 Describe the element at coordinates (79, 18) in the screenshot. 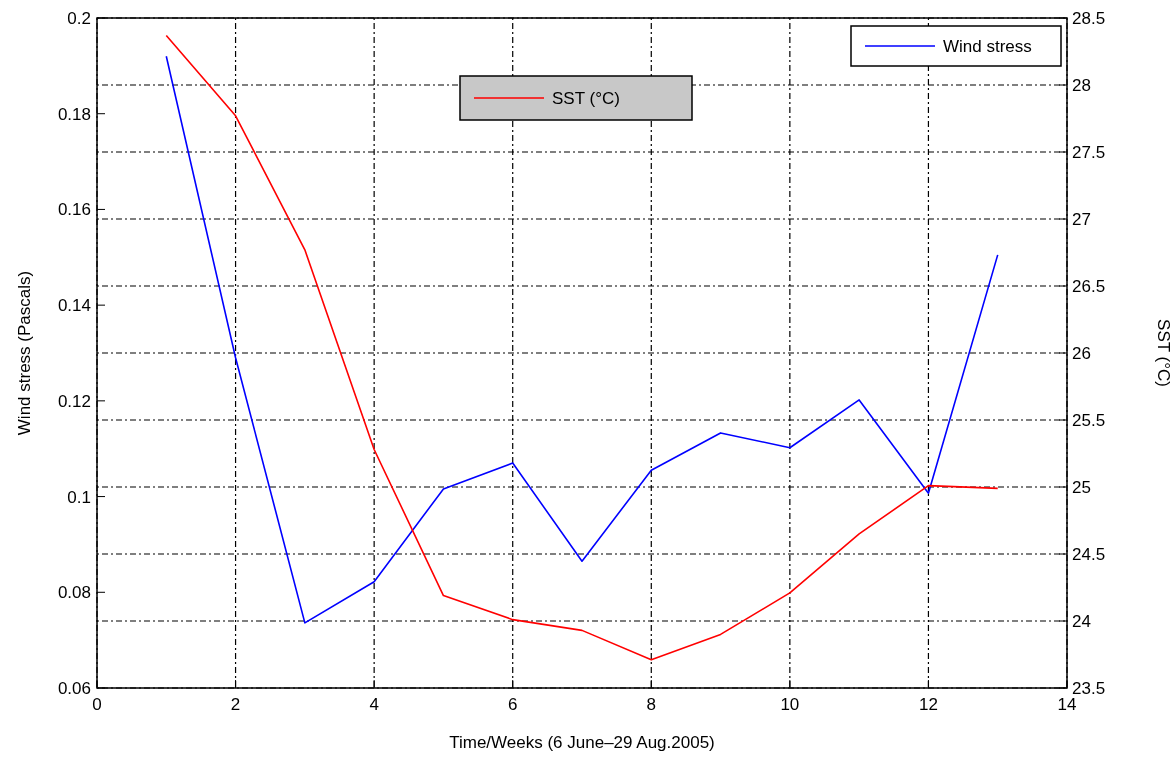

I see `y-tick-label: 0.2` at that location.